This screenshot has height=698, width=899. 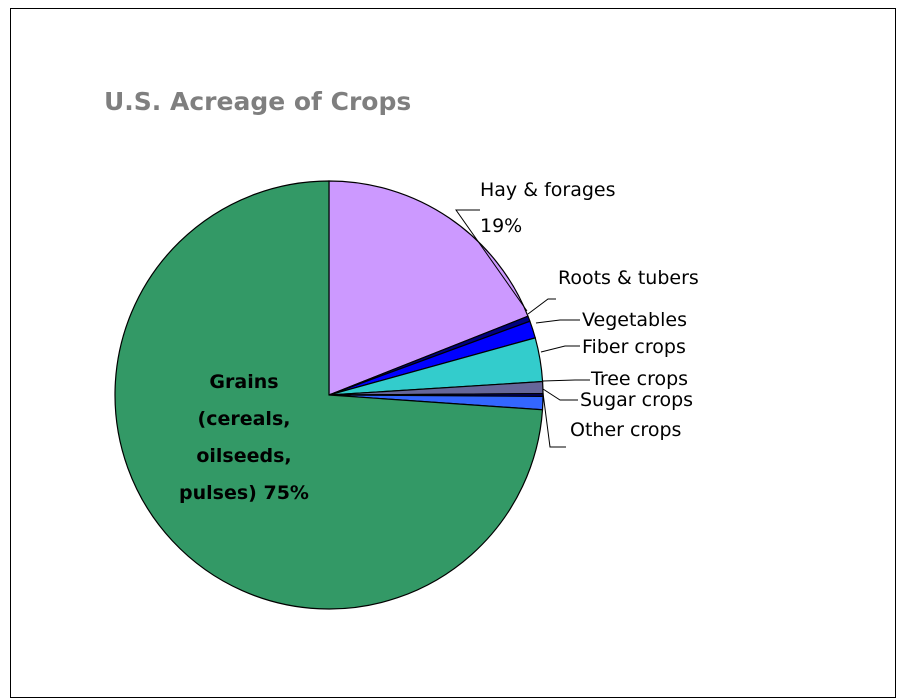 I want to click on grains-label-line: (cereals,, so click(x=244, y=419).